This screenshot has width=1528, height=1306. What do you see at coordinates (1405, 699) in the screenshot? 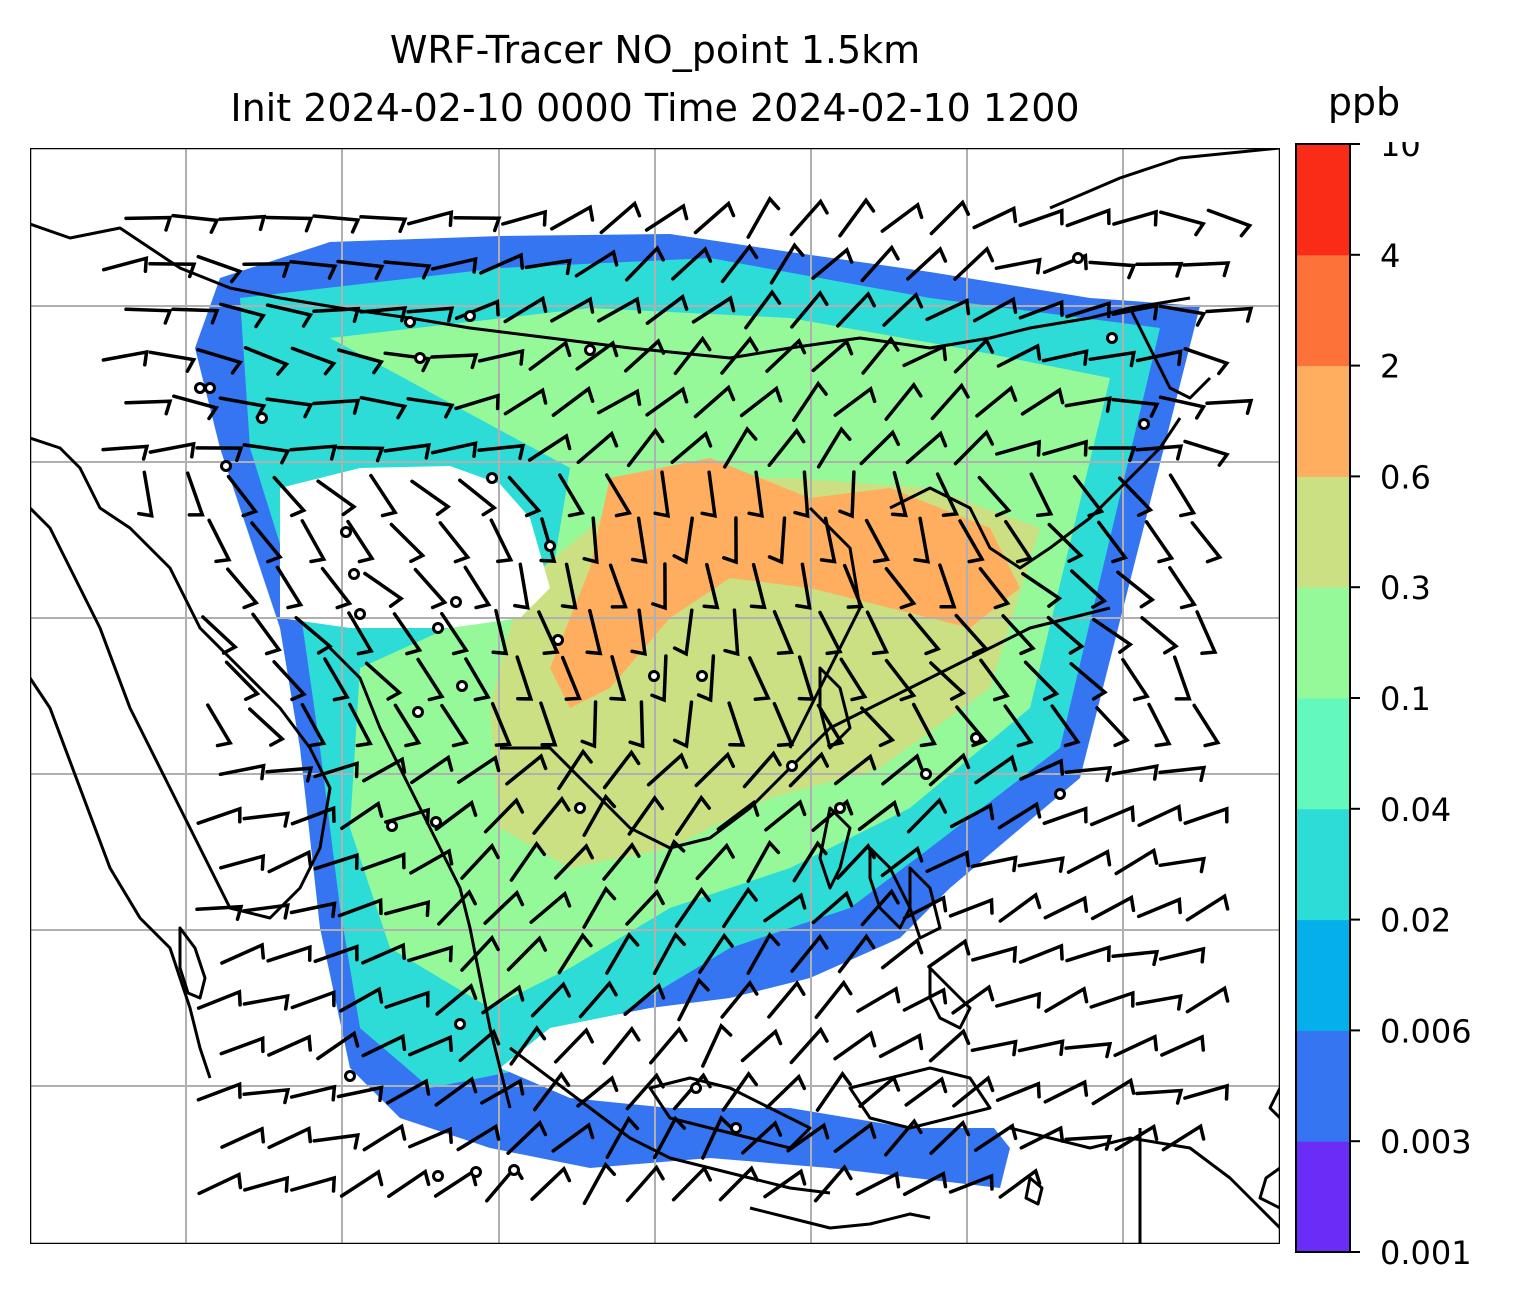
I see `colorbar-tick-label: 0.1` at bounding box center [1405, 699].